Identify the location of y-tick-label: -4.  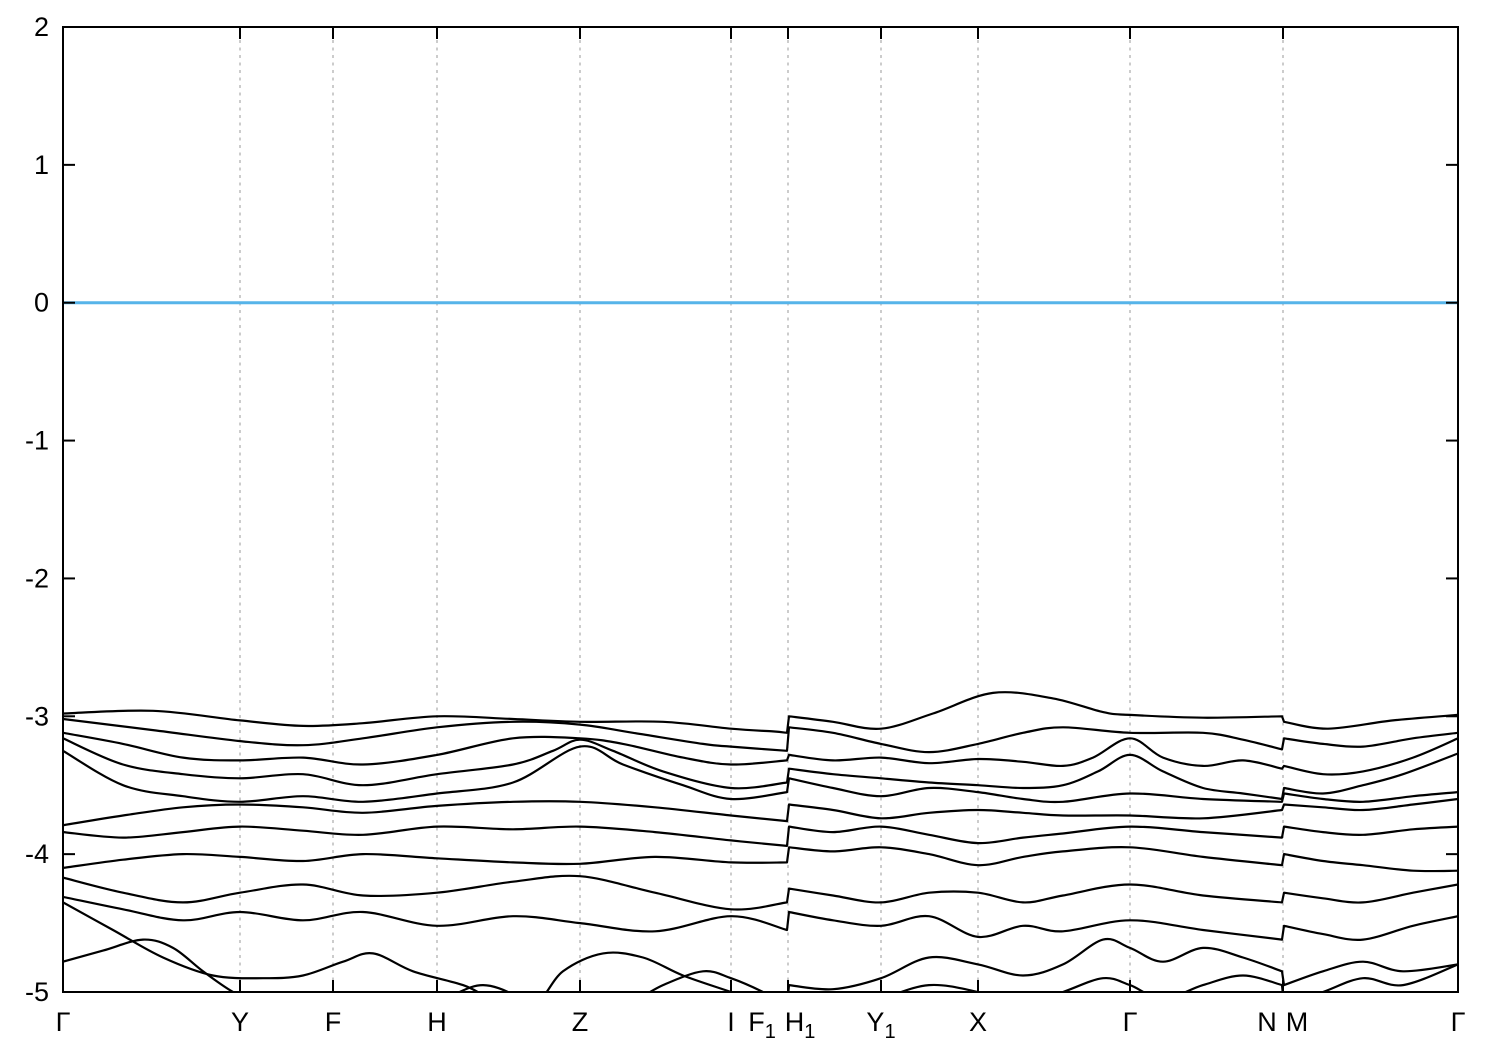
(37, 854).